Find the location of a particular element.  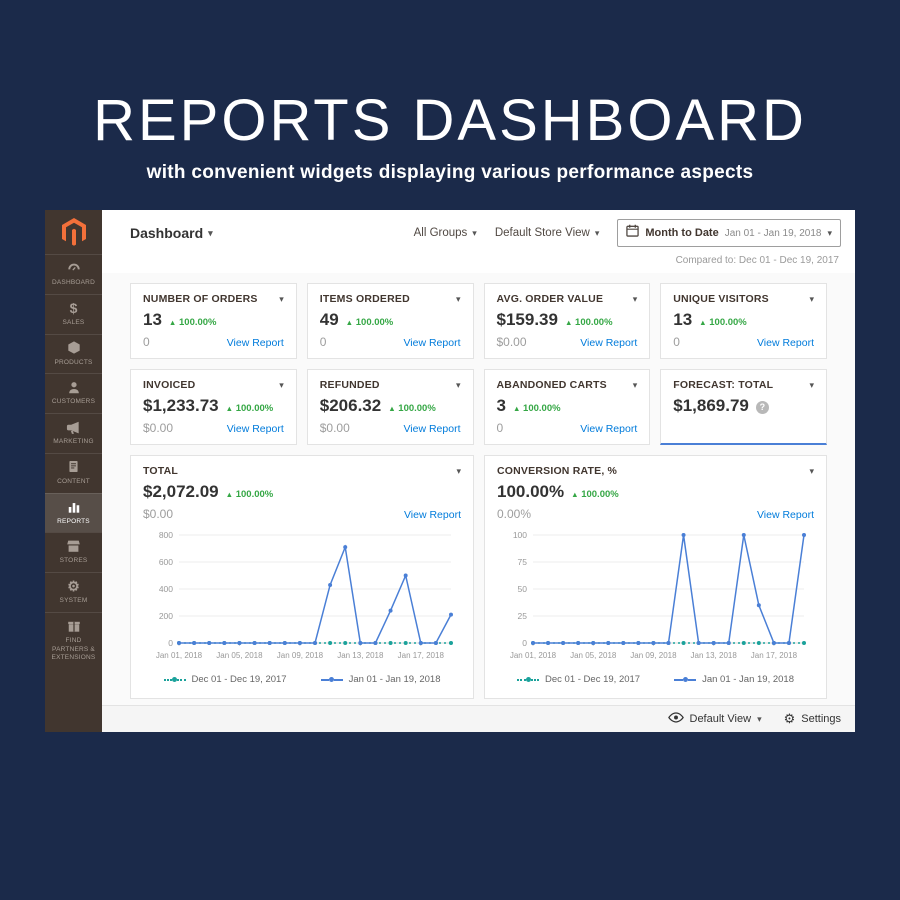

all-groups-select: All Groups ▾ is located at coordinates (445, 233).